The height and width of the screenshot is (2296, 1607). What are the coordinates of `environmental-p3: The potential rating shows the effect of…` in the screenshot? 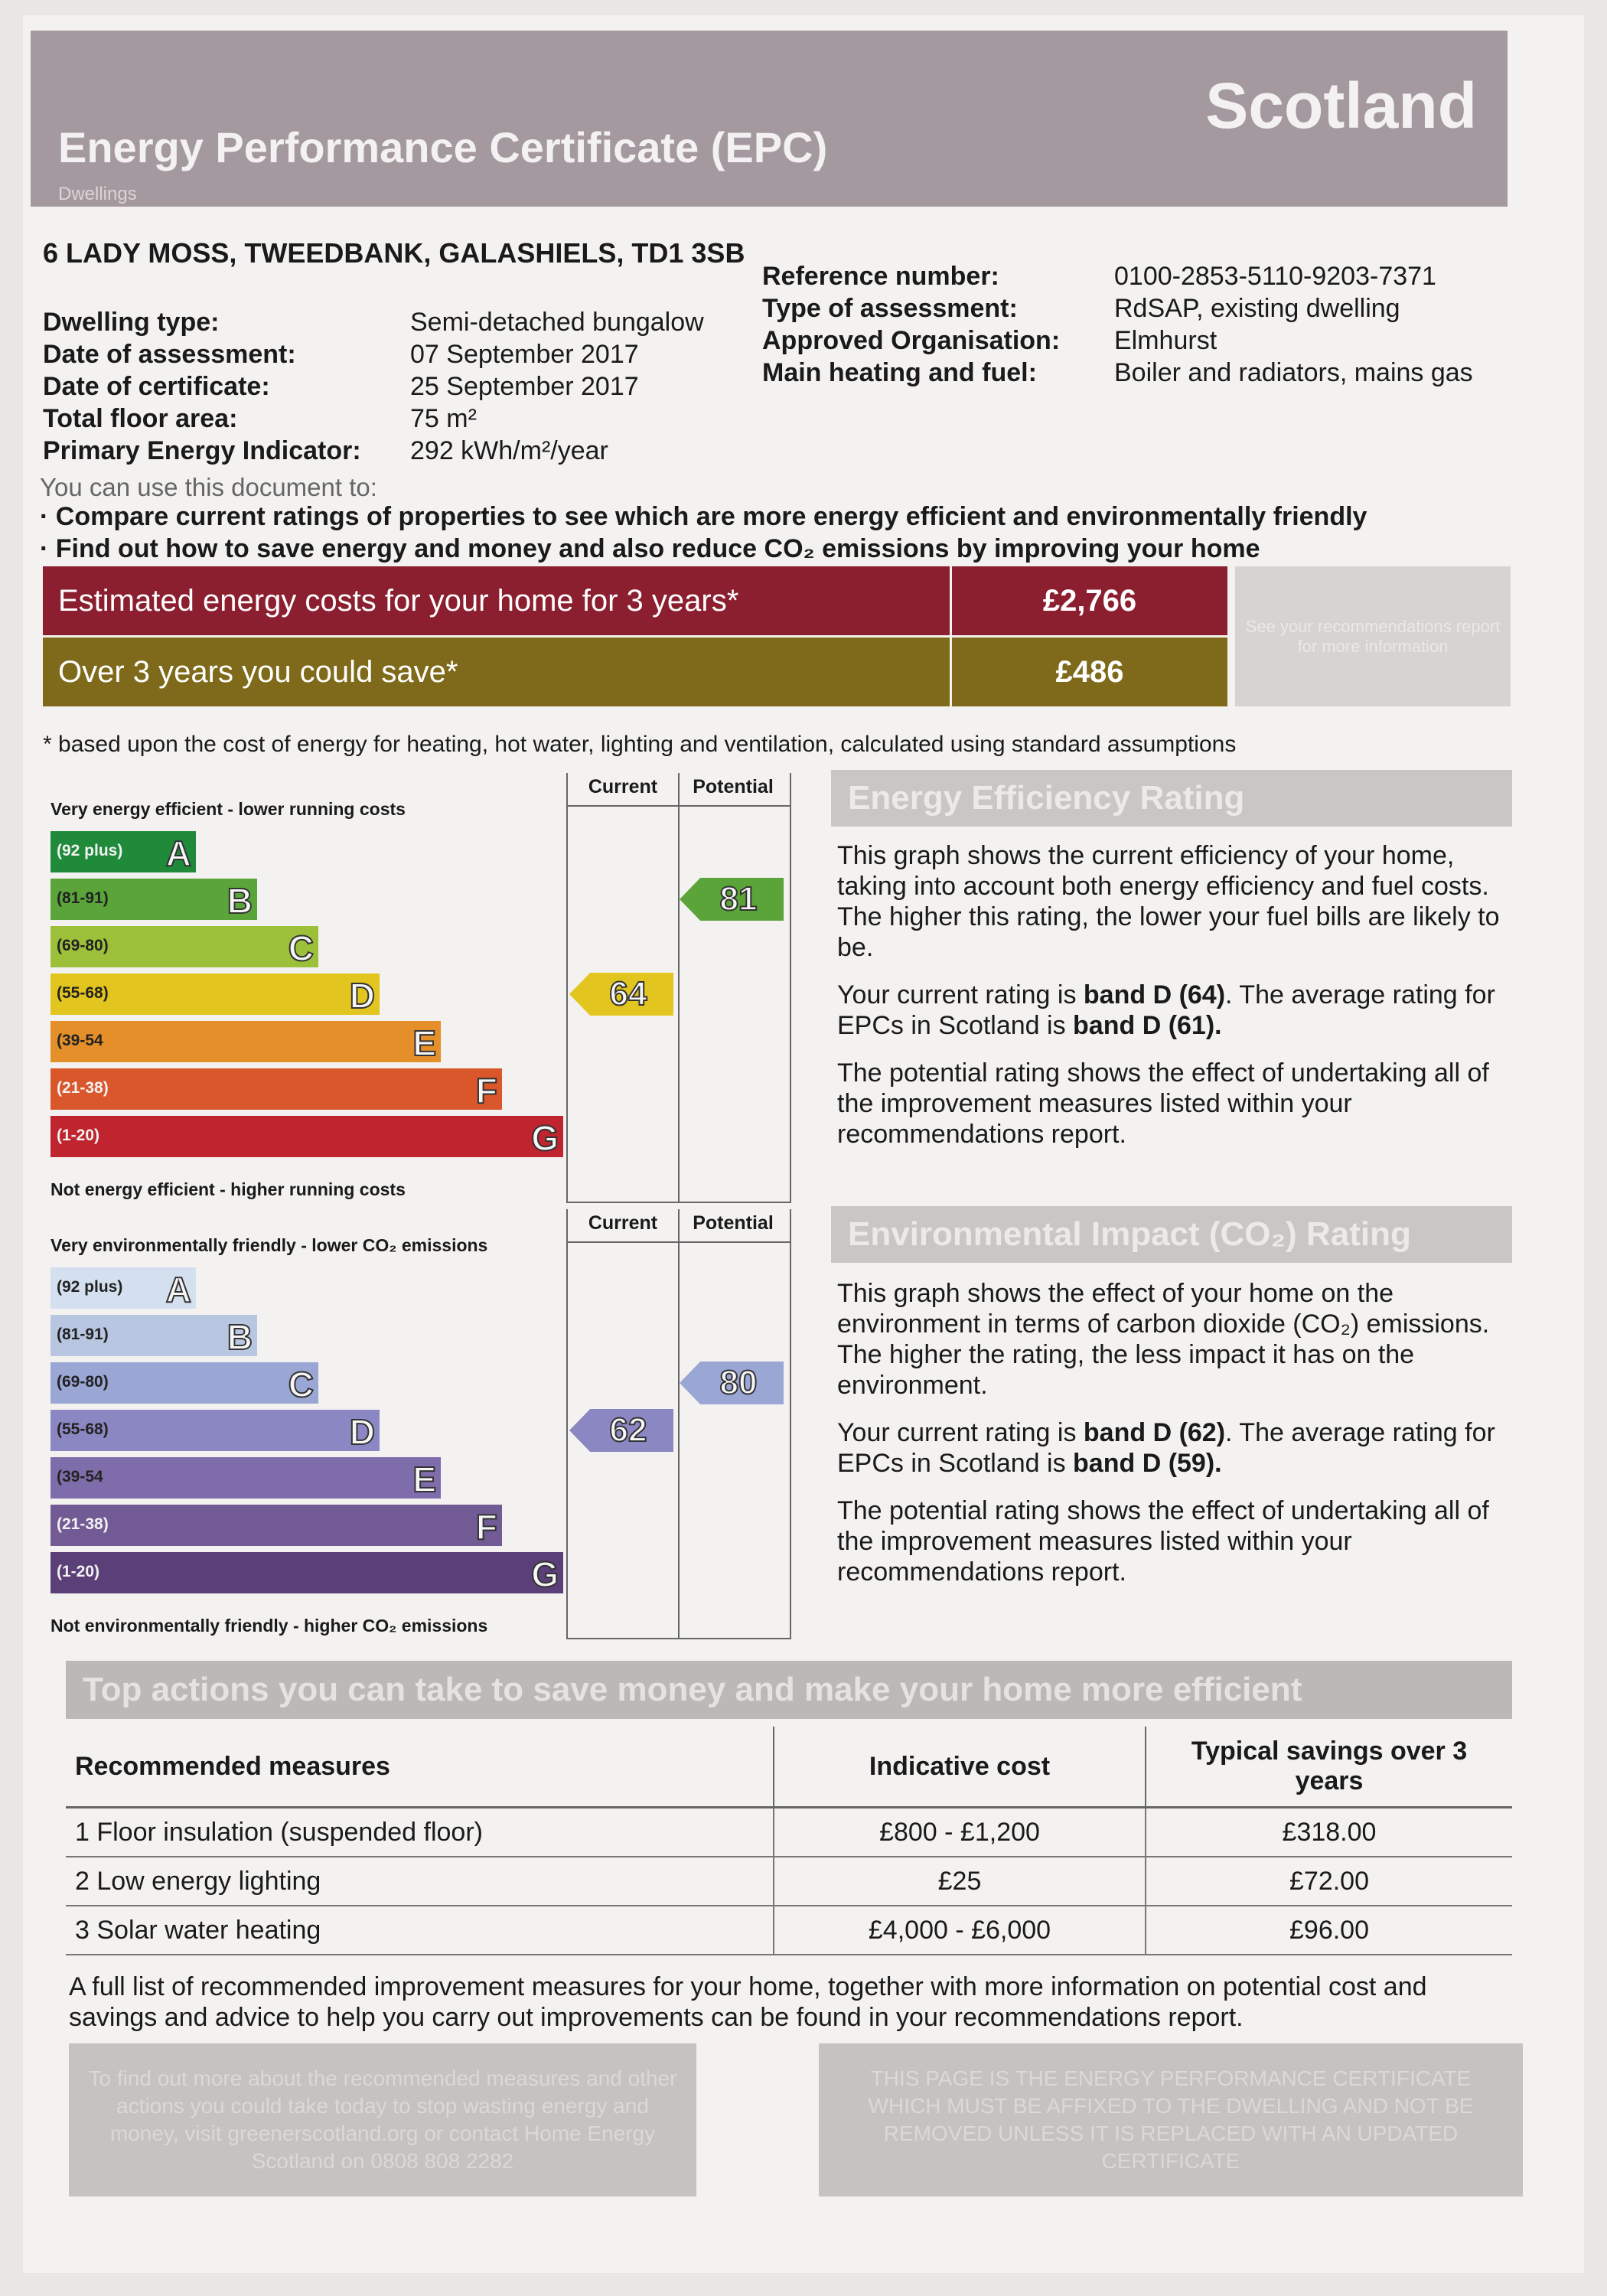 It's located at (1163, 1541).